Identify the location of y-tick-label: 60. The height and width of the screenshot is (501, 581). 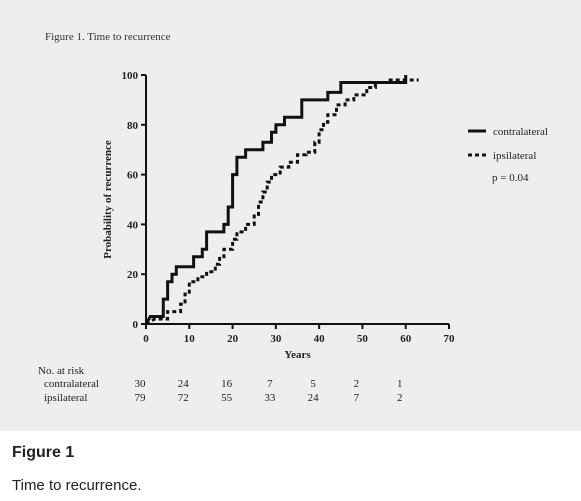
(133, 176).